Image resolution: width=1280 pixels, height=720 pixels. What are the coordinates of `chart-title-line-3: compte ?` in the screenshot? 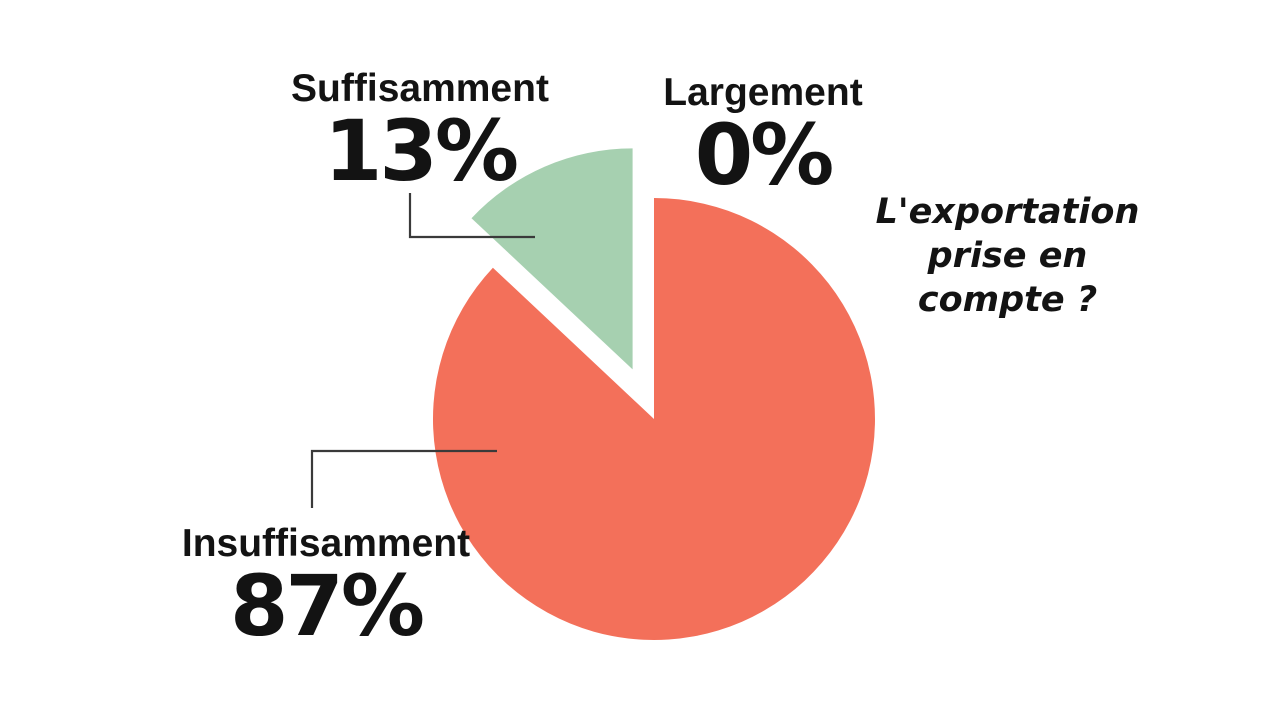 It's located at (1007, 300).